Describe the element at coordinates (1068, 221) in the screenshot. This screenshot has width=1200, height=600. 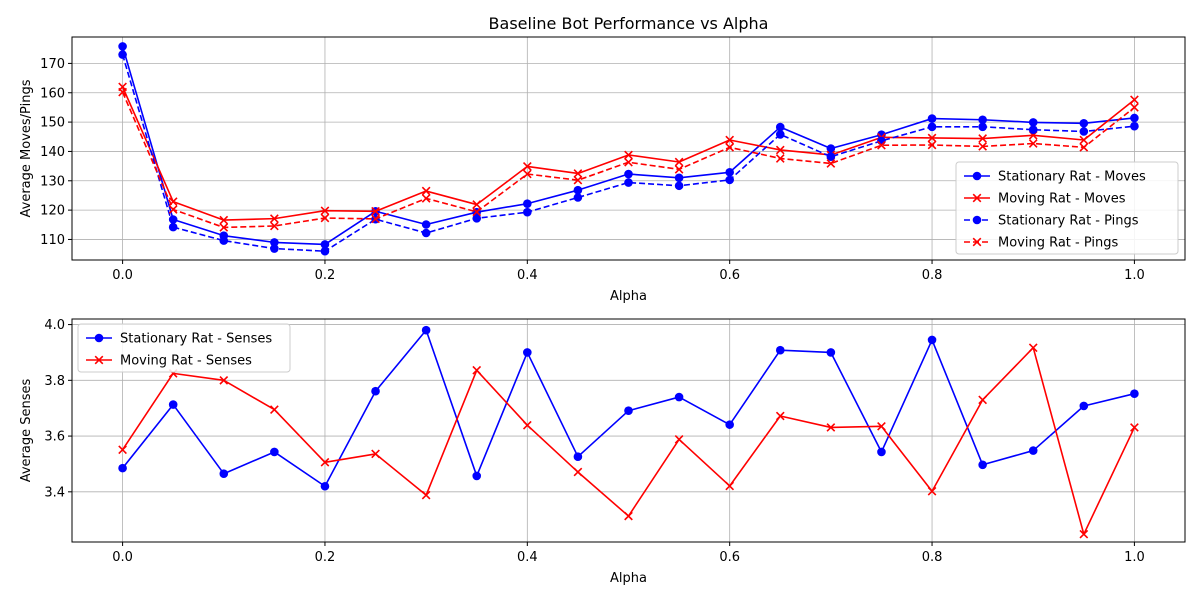
I see `legend-label: Stationary Rat - Pings` at that location.